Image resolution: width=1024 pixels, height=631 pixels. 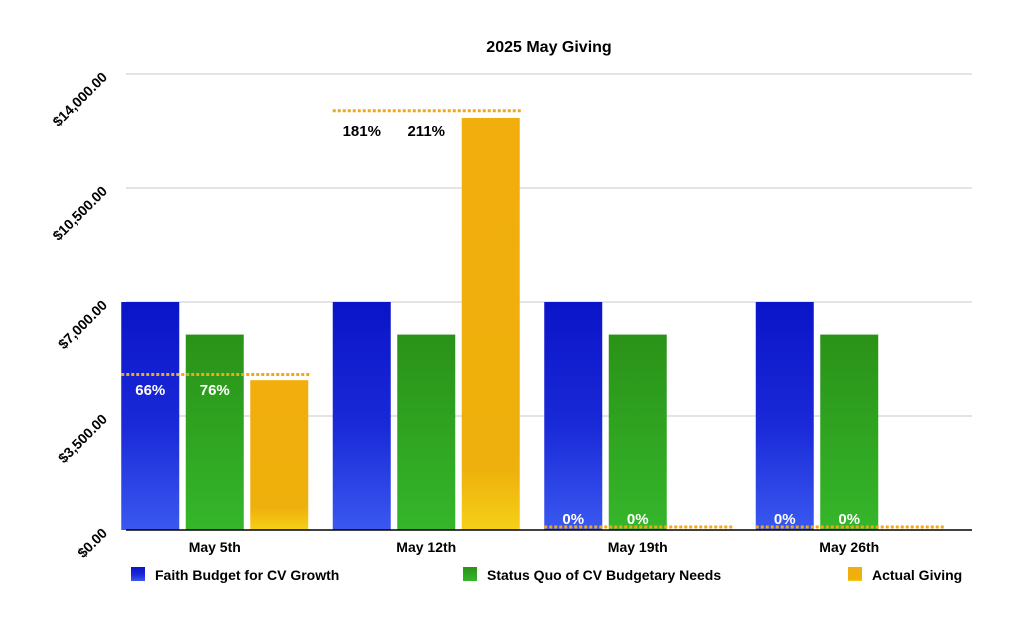 What do you see at coordinates (247, 575) in the screenshot?
I see `legend-label: Faith Budget for CV Growth` at bounding box center [247, 575].